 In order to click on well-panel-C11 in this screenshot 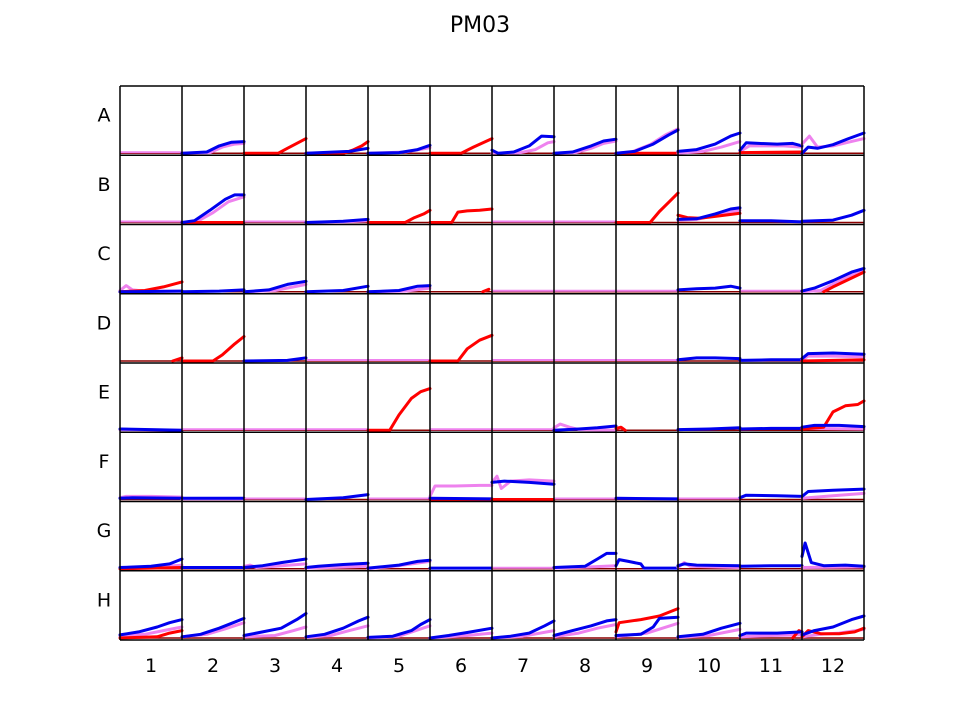, I will do `click(771, 291)`.